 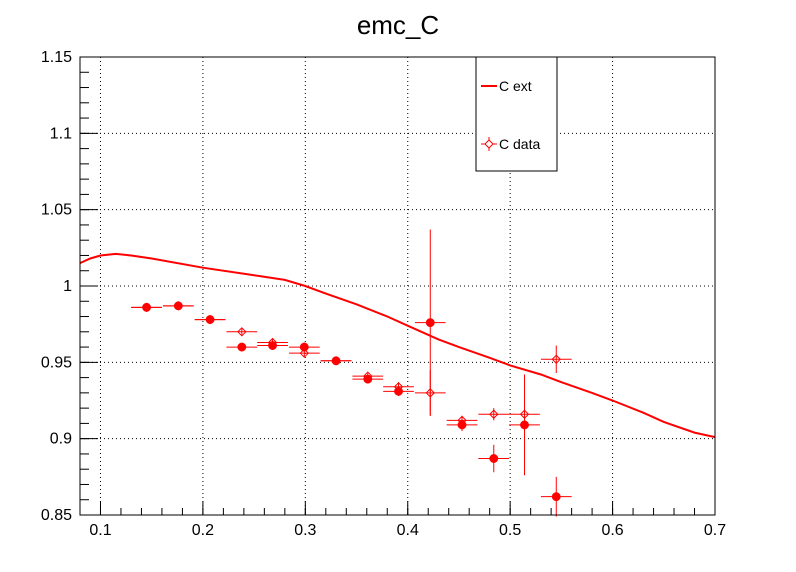 I want to click on legend-box, so click(x=516, y=114).